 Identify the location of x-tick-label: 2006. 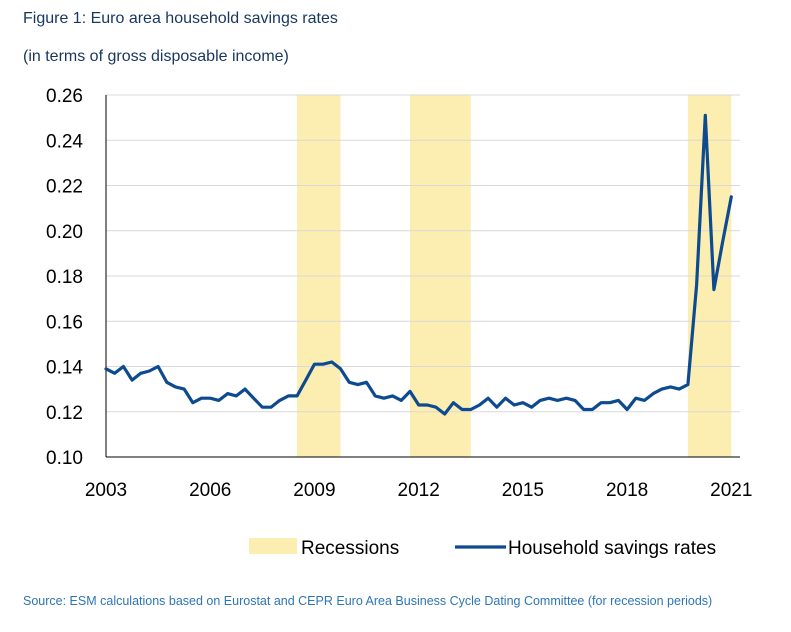
(210, 490).